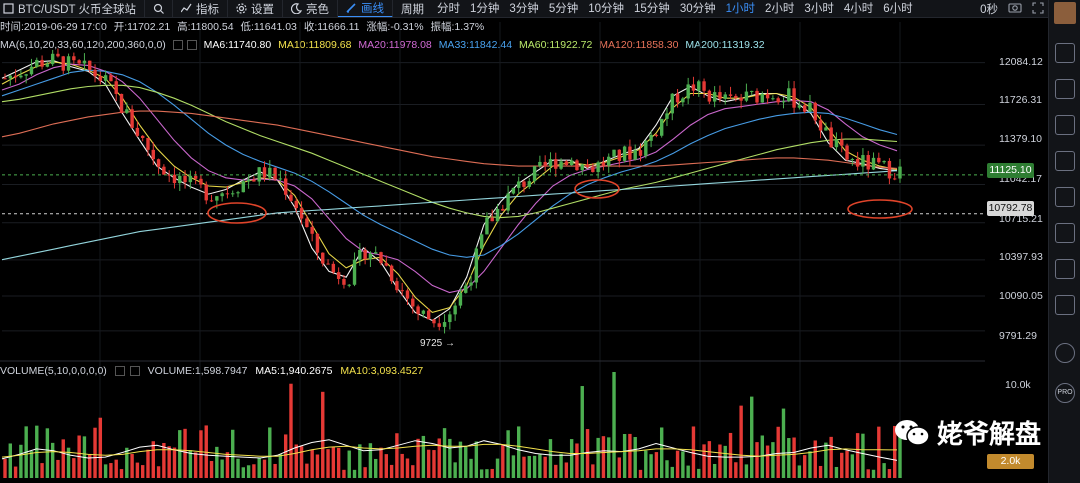 This screenshot has height=483, width=1080. Describe the element at coordinates (83, 45) in the screenshot. I see `ma-params: MA(6,10,20,33,60,120,200,360,0,0)` at that location.